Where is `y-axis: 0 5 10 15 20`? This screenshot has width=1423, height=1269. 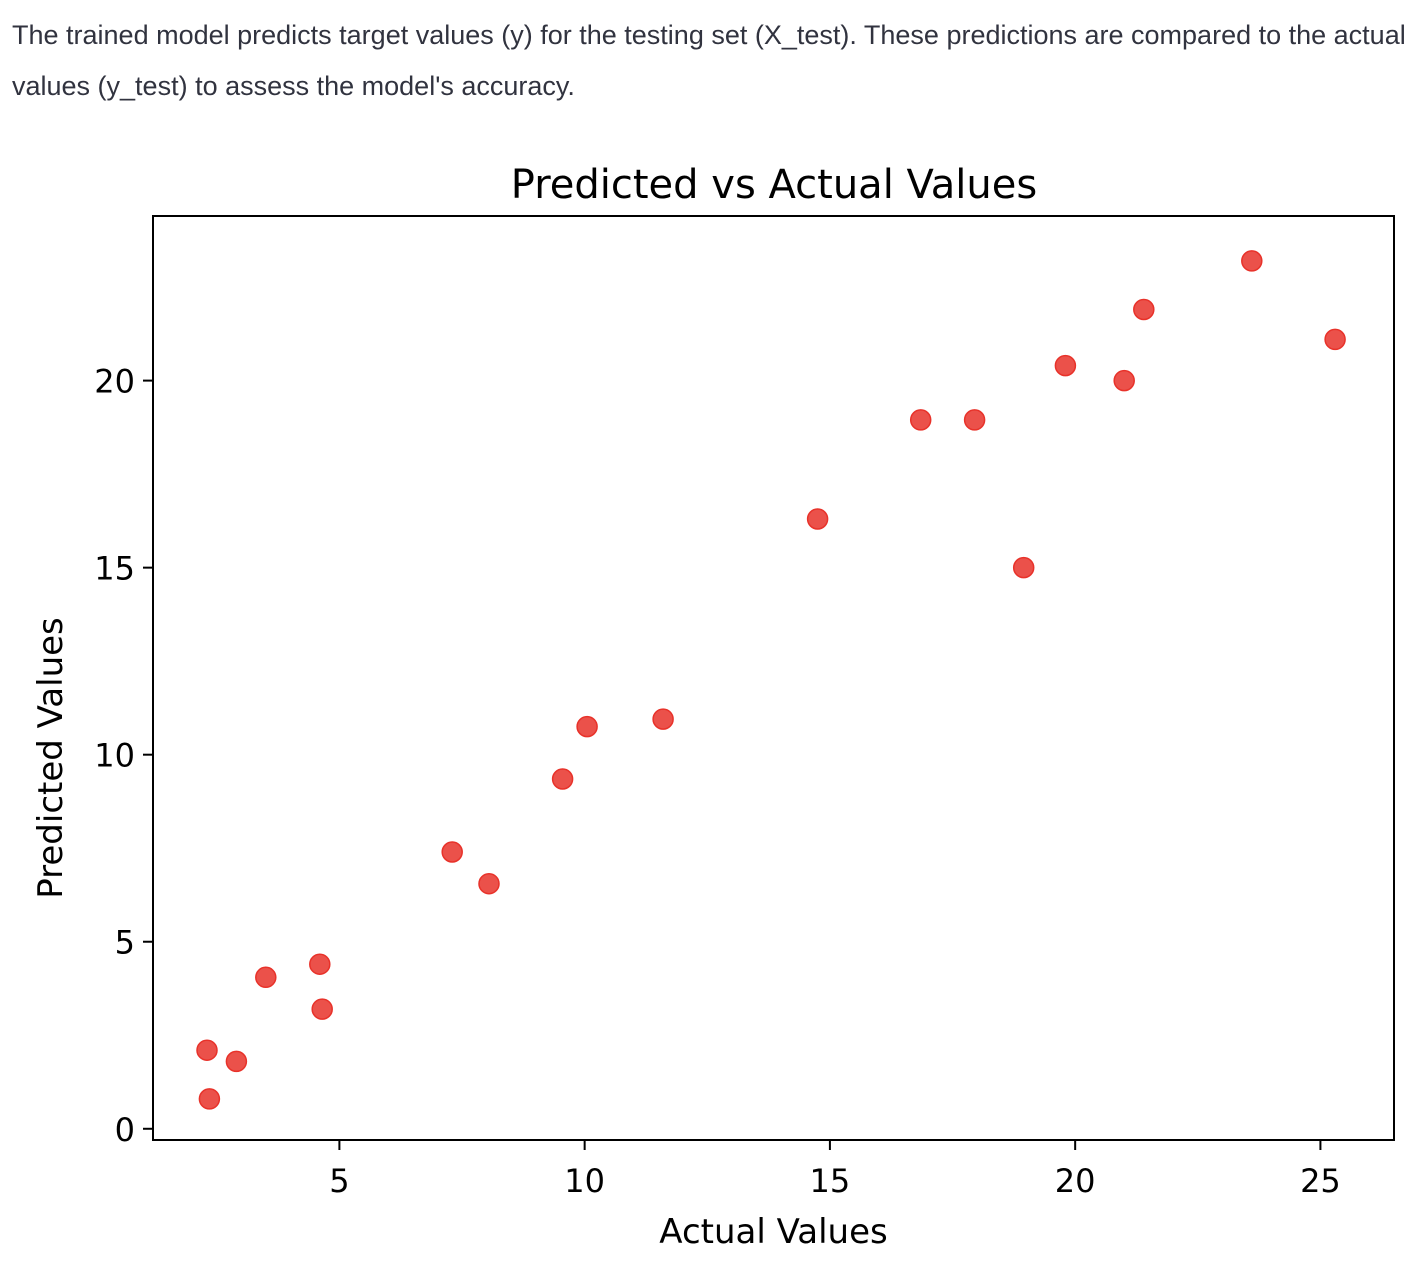 y-axis: 0 5 10 15 20 is located at coordinates (123, 756).